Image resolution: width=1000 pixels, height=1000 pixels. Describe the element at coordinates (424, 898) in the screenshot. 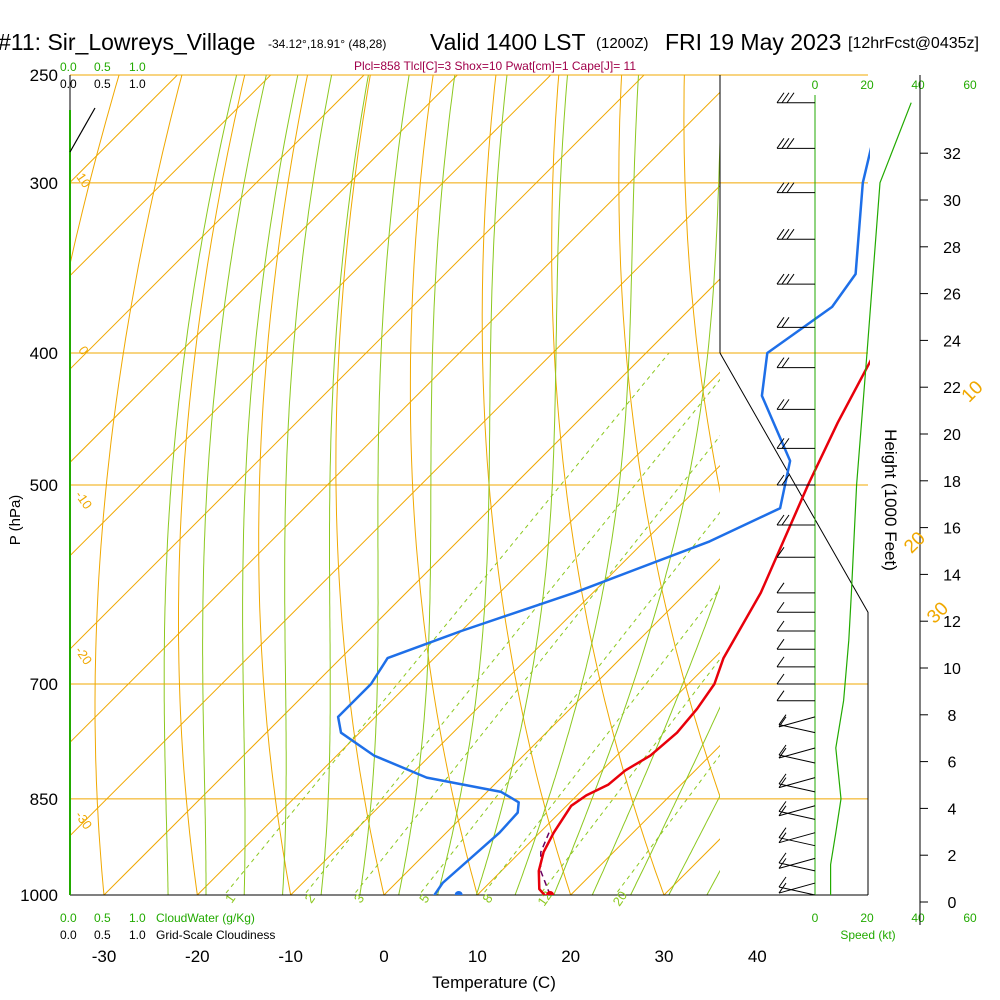

I see `mixing-ratio-label: 5` at that location.